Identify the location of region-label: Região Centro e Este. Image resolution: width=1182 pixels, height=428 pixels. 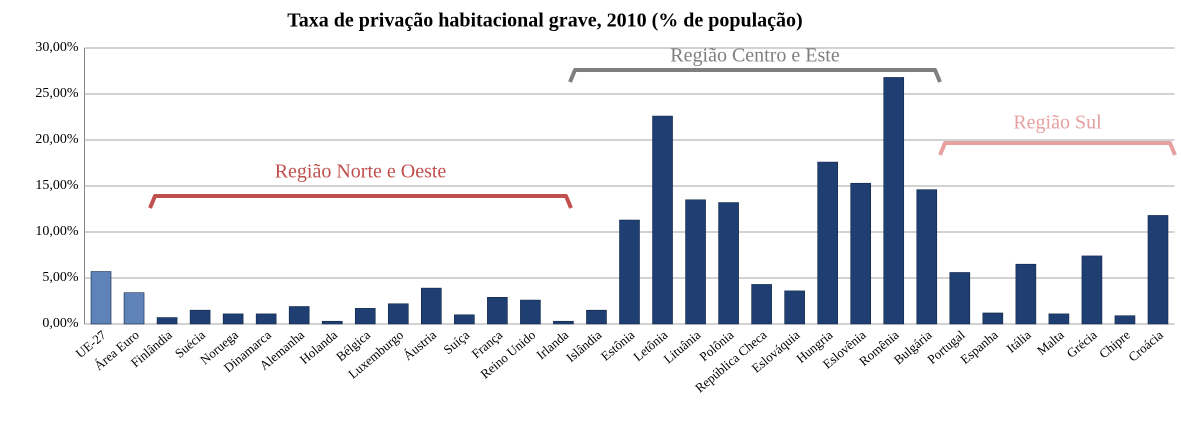
(755, 56).